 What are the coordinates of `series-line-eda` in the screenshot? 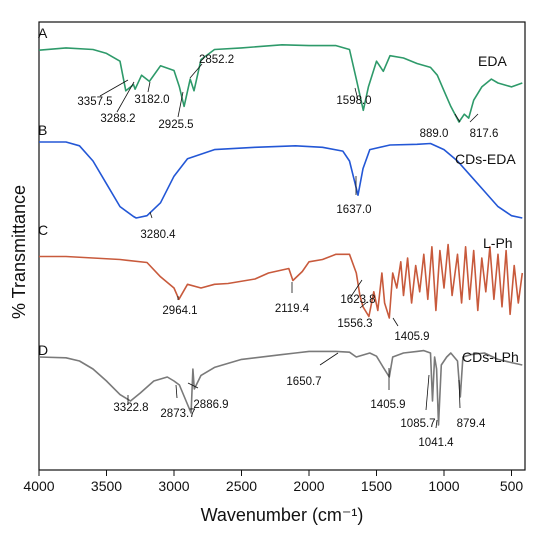 It's located at (280, 83).